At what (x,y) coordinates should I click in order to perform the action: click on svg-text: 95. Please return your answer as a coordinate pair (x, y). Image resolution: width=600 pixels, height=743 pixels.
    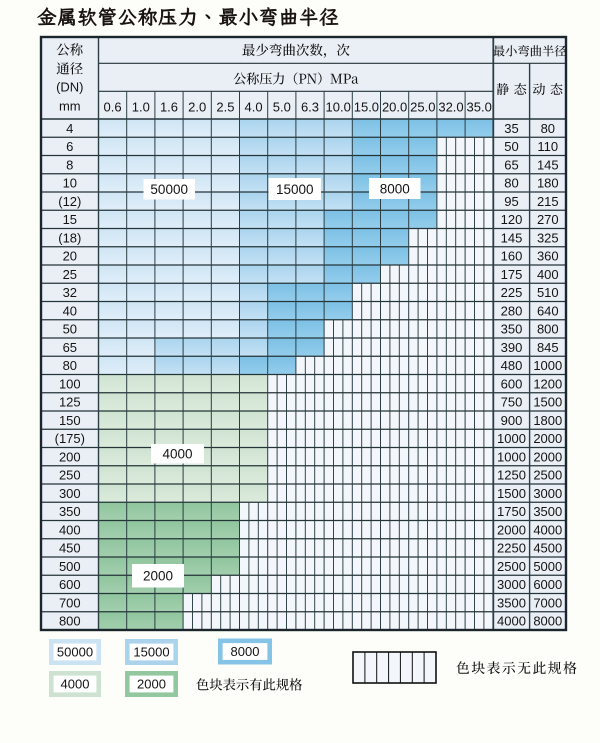
    Looking at the image, I should click on (511, 201).